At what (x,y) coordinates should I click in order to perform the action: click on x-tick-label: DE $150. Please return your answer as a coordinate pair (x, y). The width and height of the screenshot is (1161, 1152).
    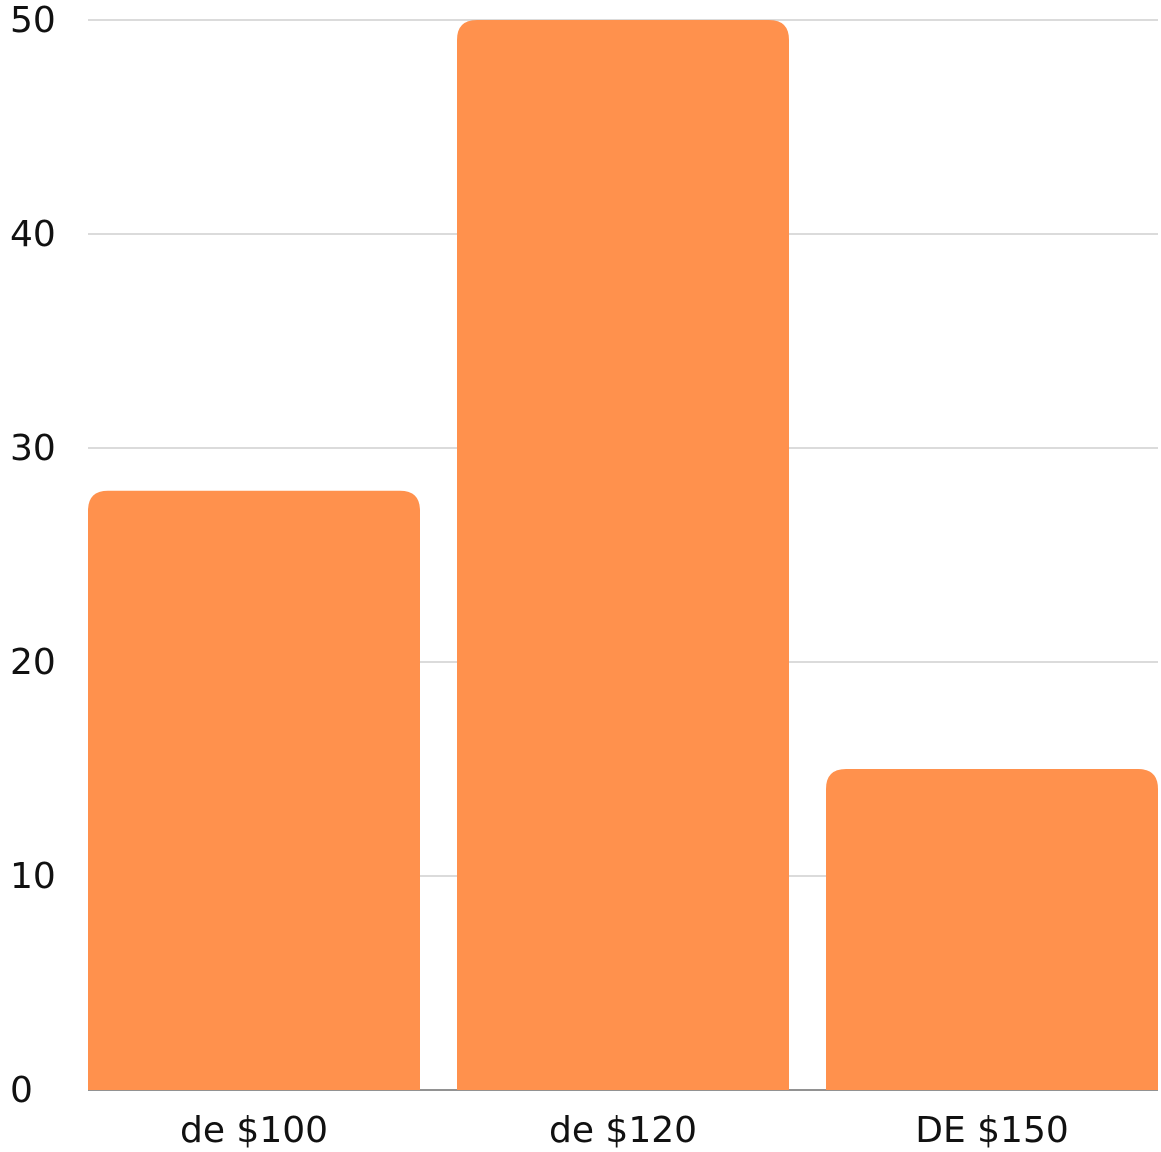
    Looking at the image, I should click on (992, 1130).